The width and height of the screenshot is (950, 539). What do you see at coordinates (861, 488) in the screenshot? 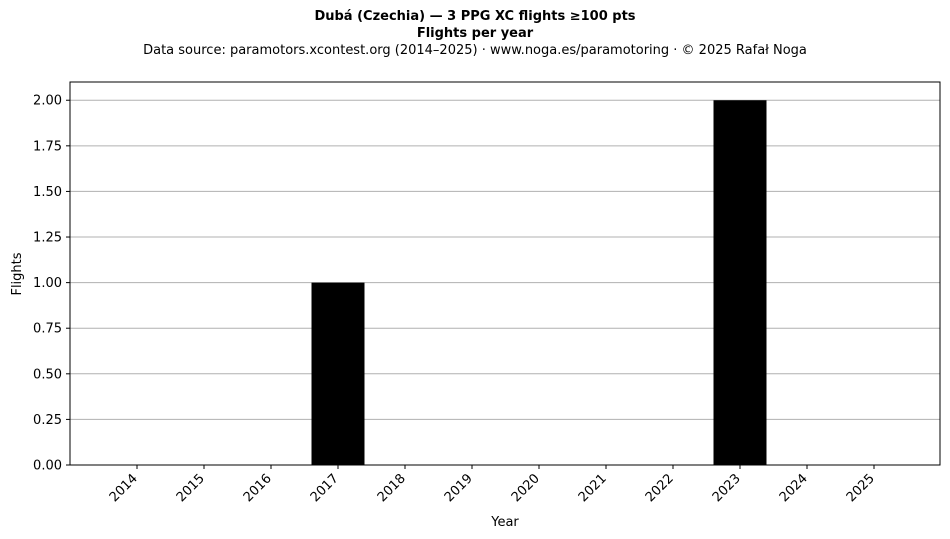
I see `x-tick-label: 2025` at bounding box center [861, 488].